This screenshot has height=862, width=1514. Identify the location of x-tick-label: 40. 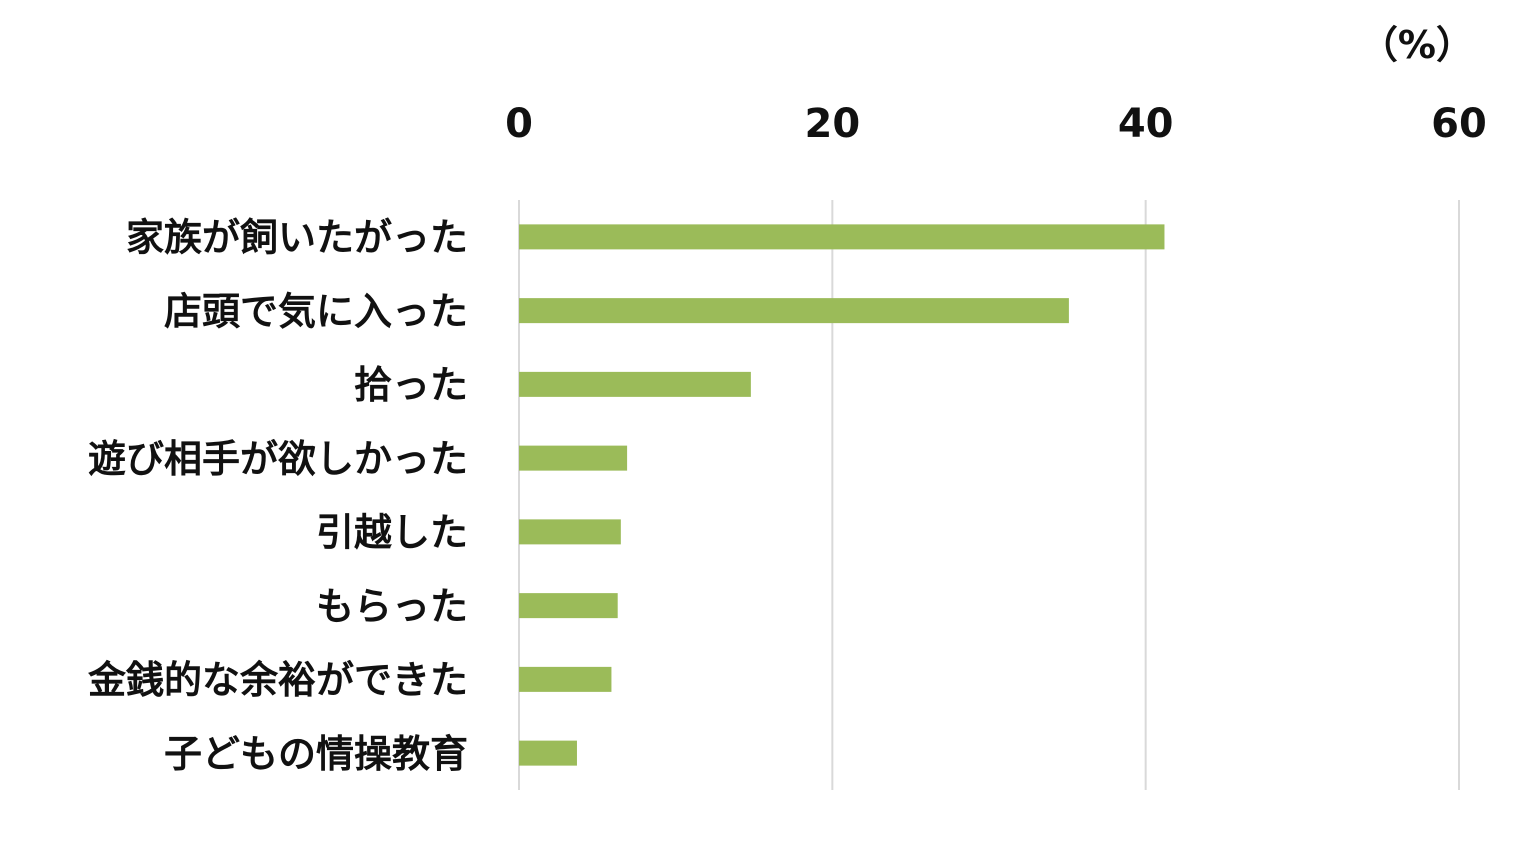
(1146, 124).